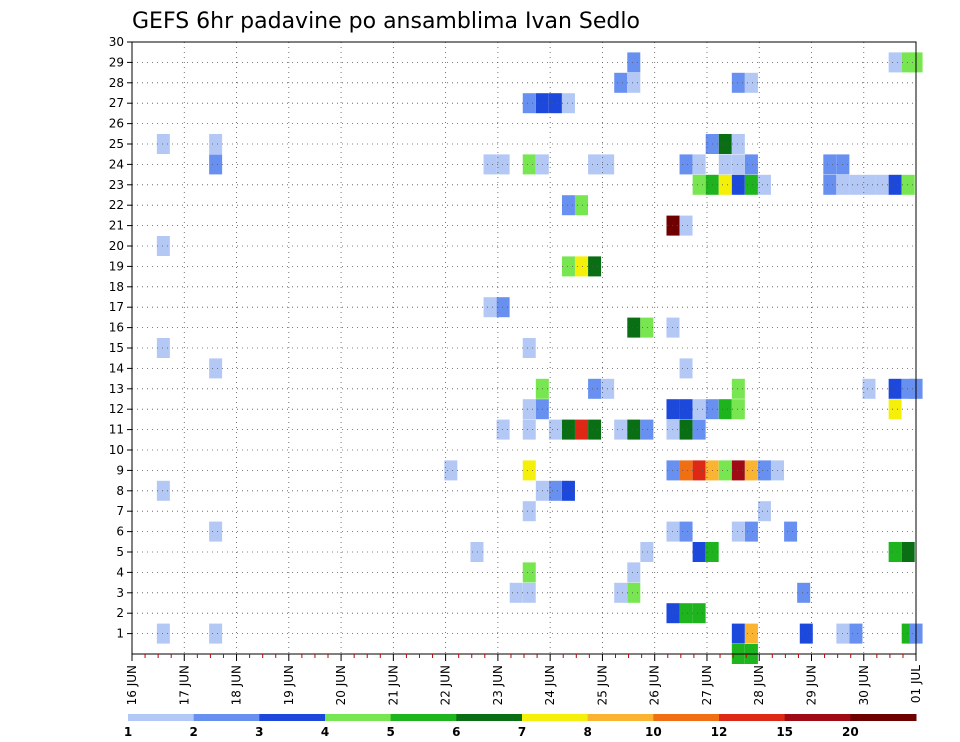 This screenshot has width=960, height=742. I want to click on y-tick-label: 10, so click(116, 450).